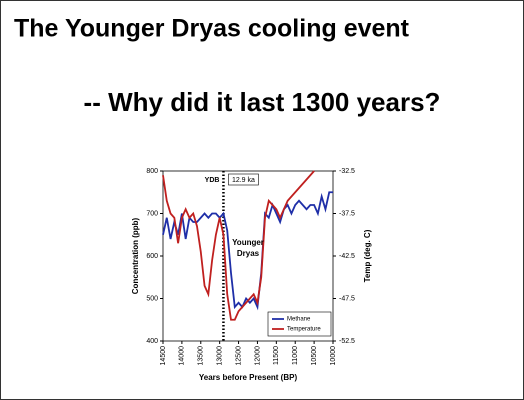 This screenshot has width=524, height=400. I want to click on x-tick-label: 12000, so click(257, 356).